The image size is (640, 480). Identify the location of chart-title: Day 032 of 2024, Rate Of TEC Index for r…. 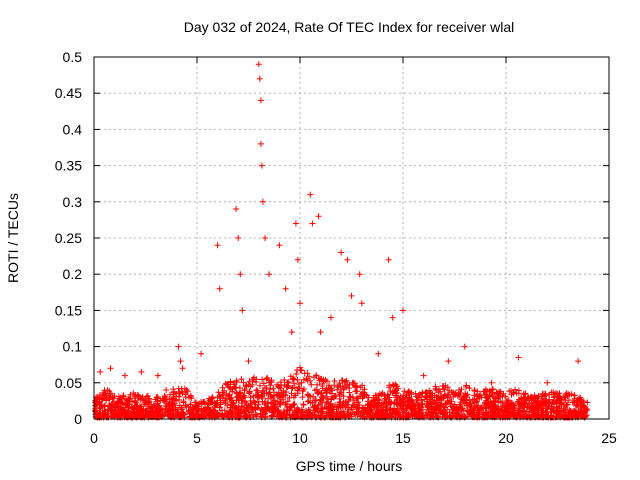
(349, 27).